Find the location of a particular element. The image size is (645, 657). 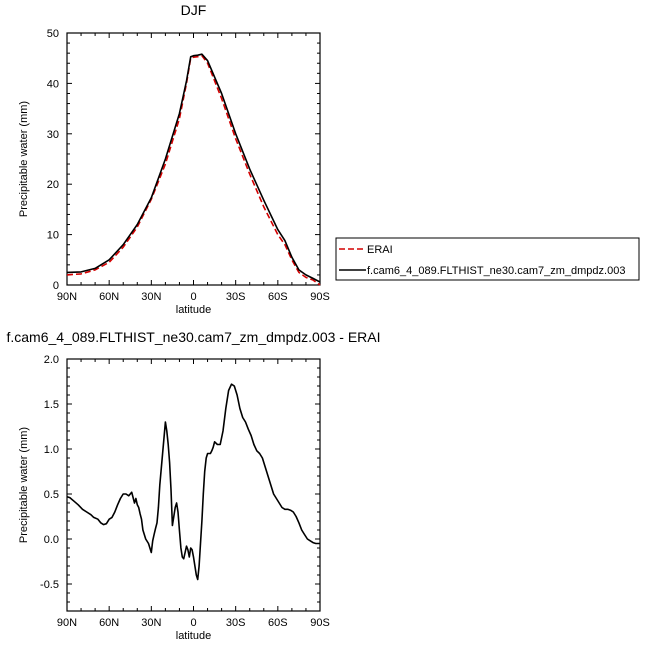

y-tick-label: 1.0 is located at coordinates (51, 450).